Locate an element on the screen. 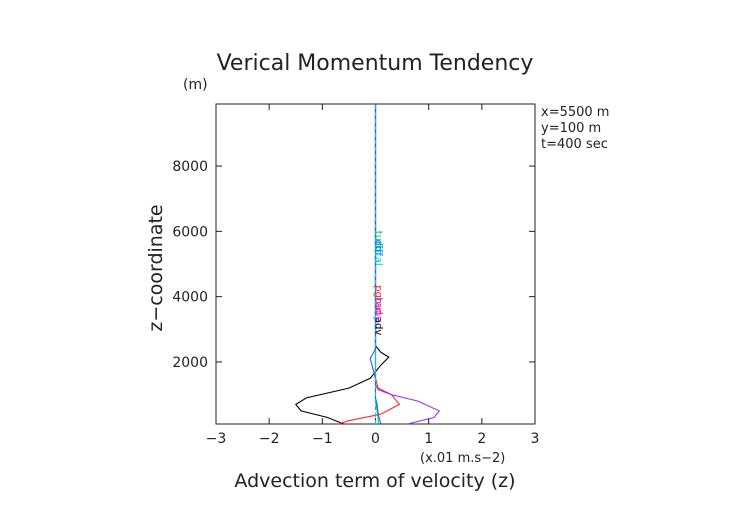  y-tick-label: 4000 is located at coordinates (190, 298).